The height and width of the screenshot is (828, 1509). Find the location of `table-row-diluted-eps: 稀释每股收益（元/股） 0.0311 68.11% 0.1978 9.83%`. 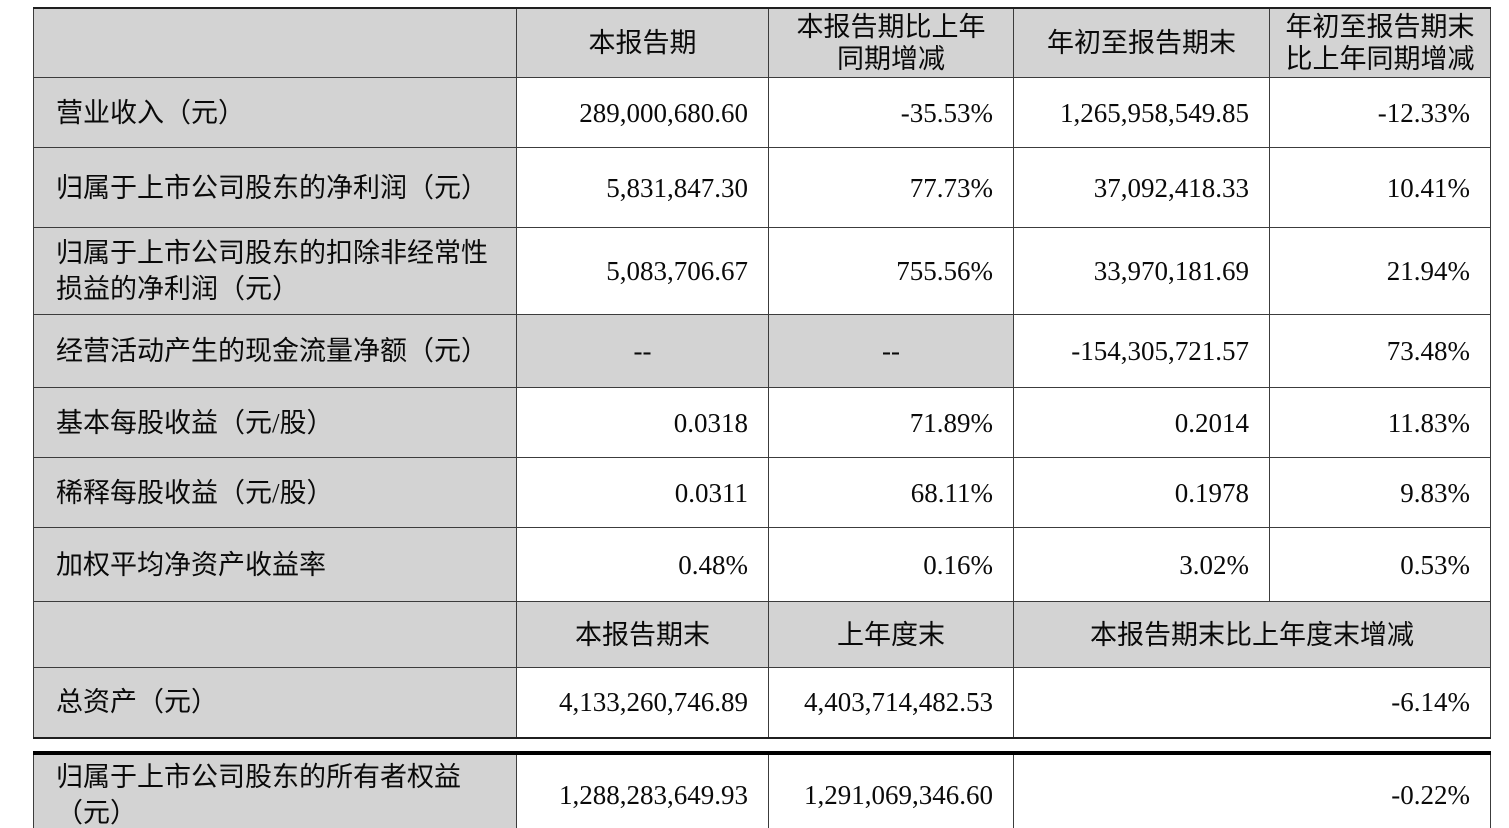

table-row-diluted-eps: 稀释每股收益（元/股） 0.0311 68.11% 0.1978 9.83% is located at coordinates (762, 492).